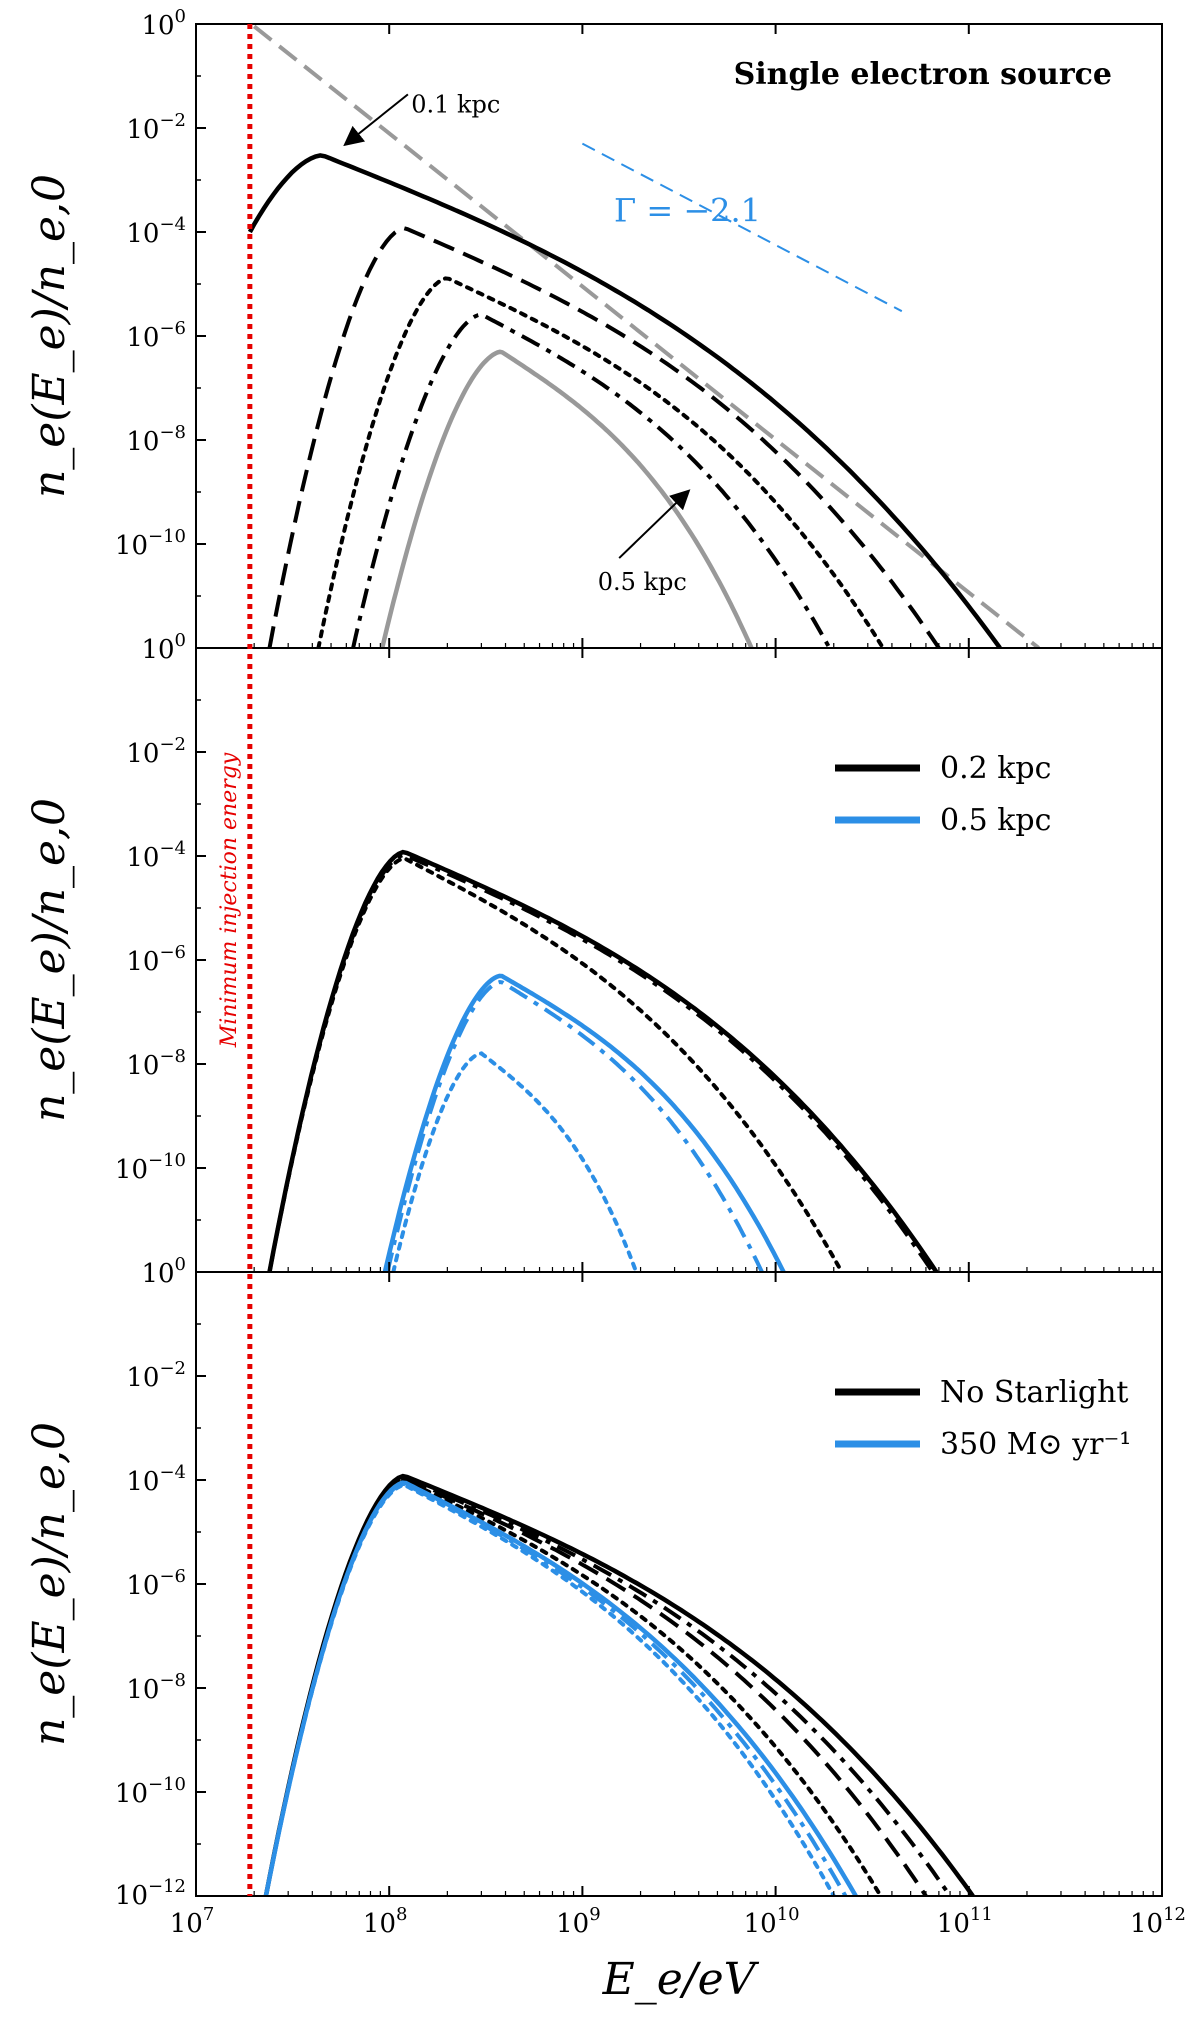  What do you see at coordinates (150, 1893) in the screenshot?
I see `y-tick-label: 10⁻¹²` at bounding box center [150, 1893].